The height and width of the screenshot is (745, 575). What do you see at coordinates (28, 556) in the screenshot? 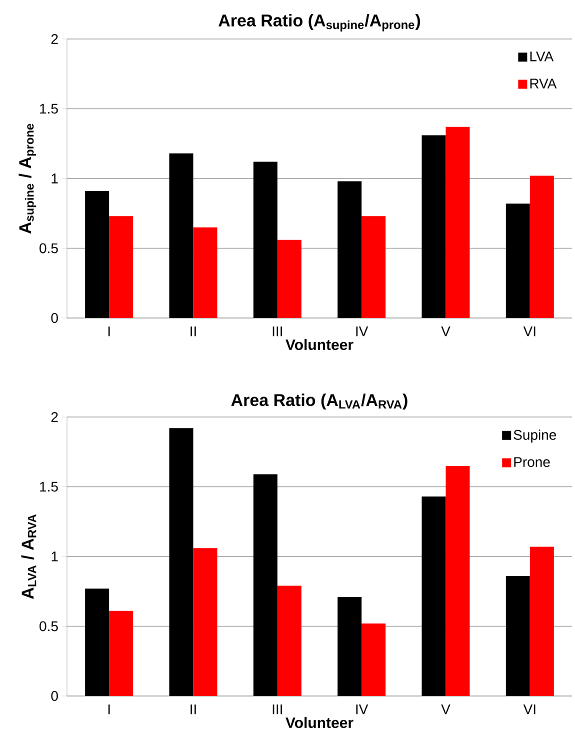
I see `y-axis-title: A$_{LVA}$ / A$_{RVA}$` at bounding box center [28, 556].